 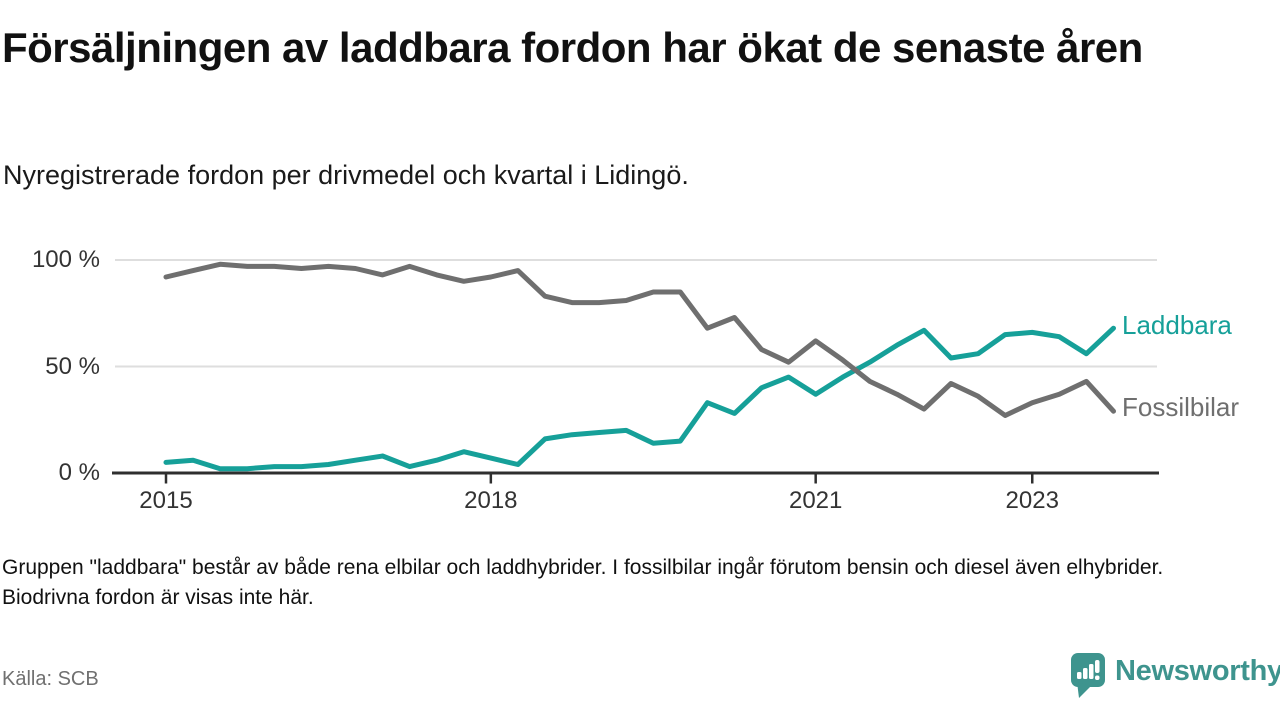 I want to click on source-label: Källa: SCB, so click(x=50, y=679).